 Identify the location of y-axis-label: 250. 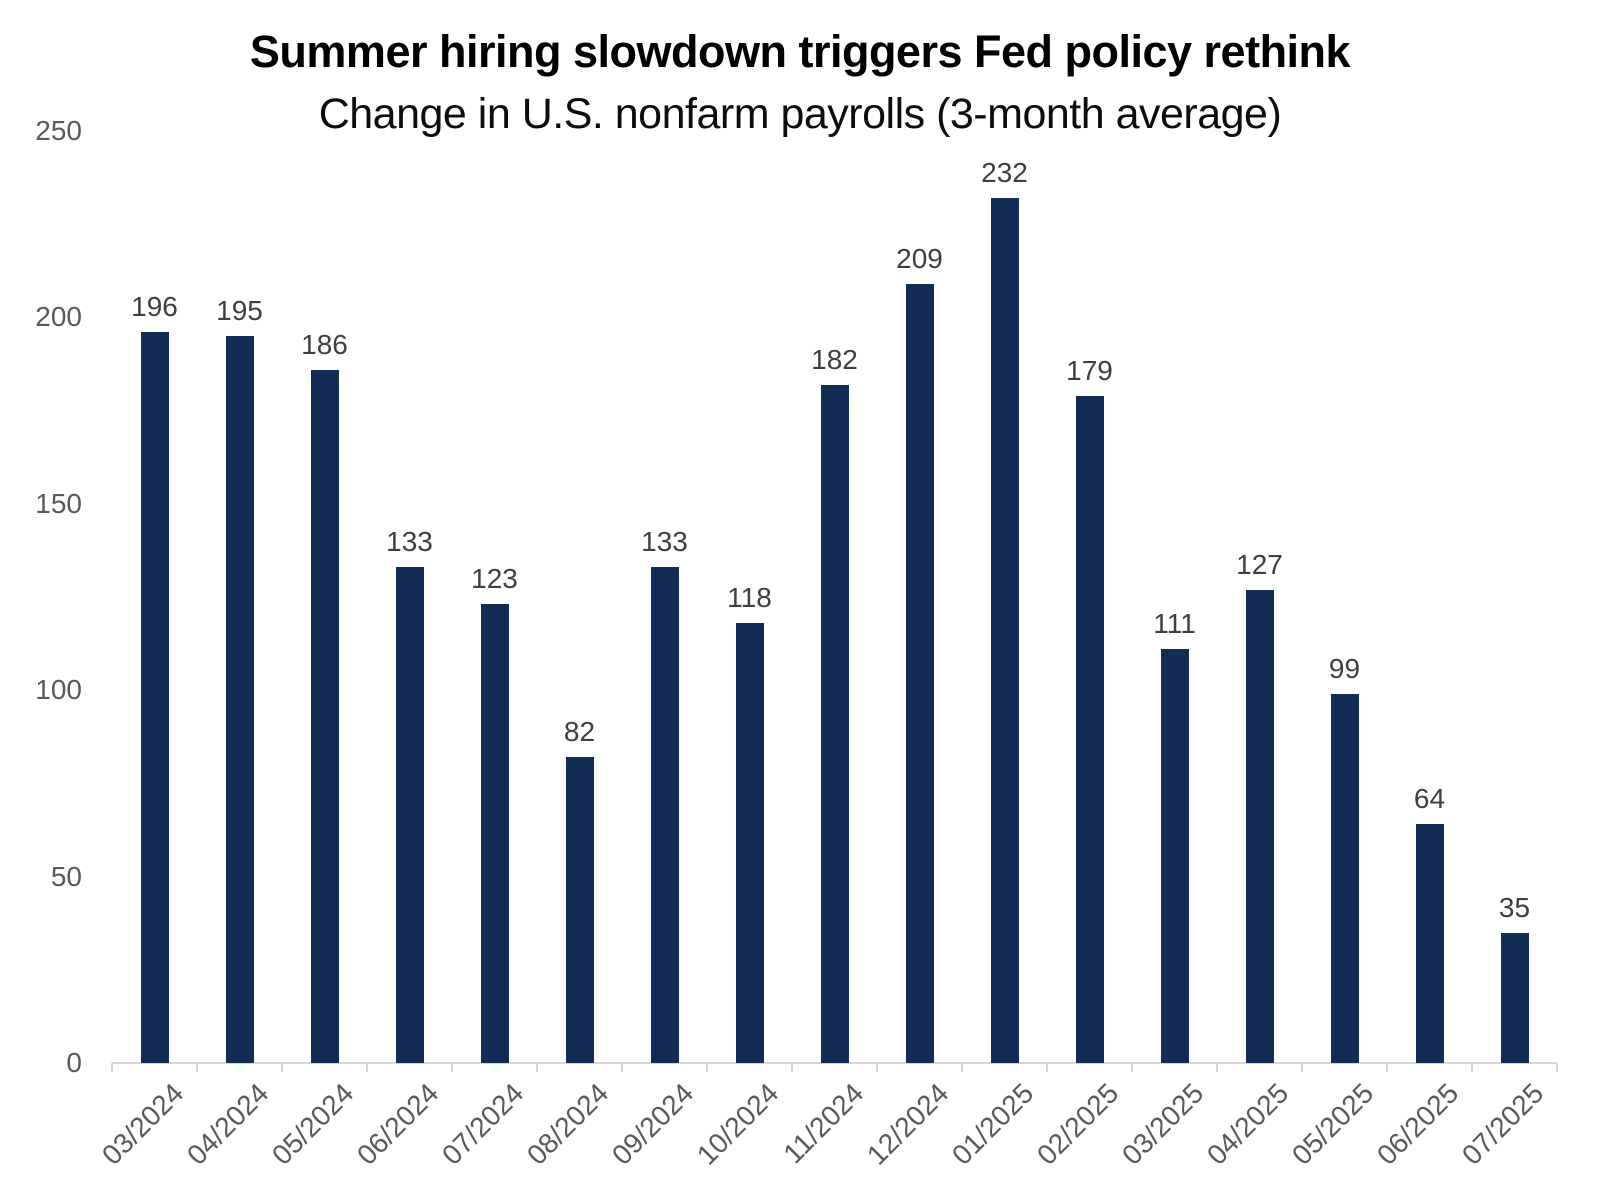
(58, 130).